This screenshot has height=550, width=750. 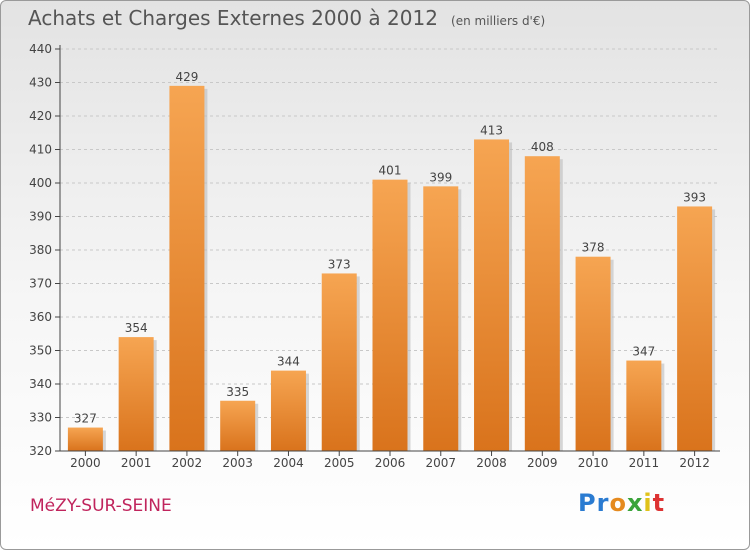 I want to click on bar-value-label: 354, so click(x=136, y=328).